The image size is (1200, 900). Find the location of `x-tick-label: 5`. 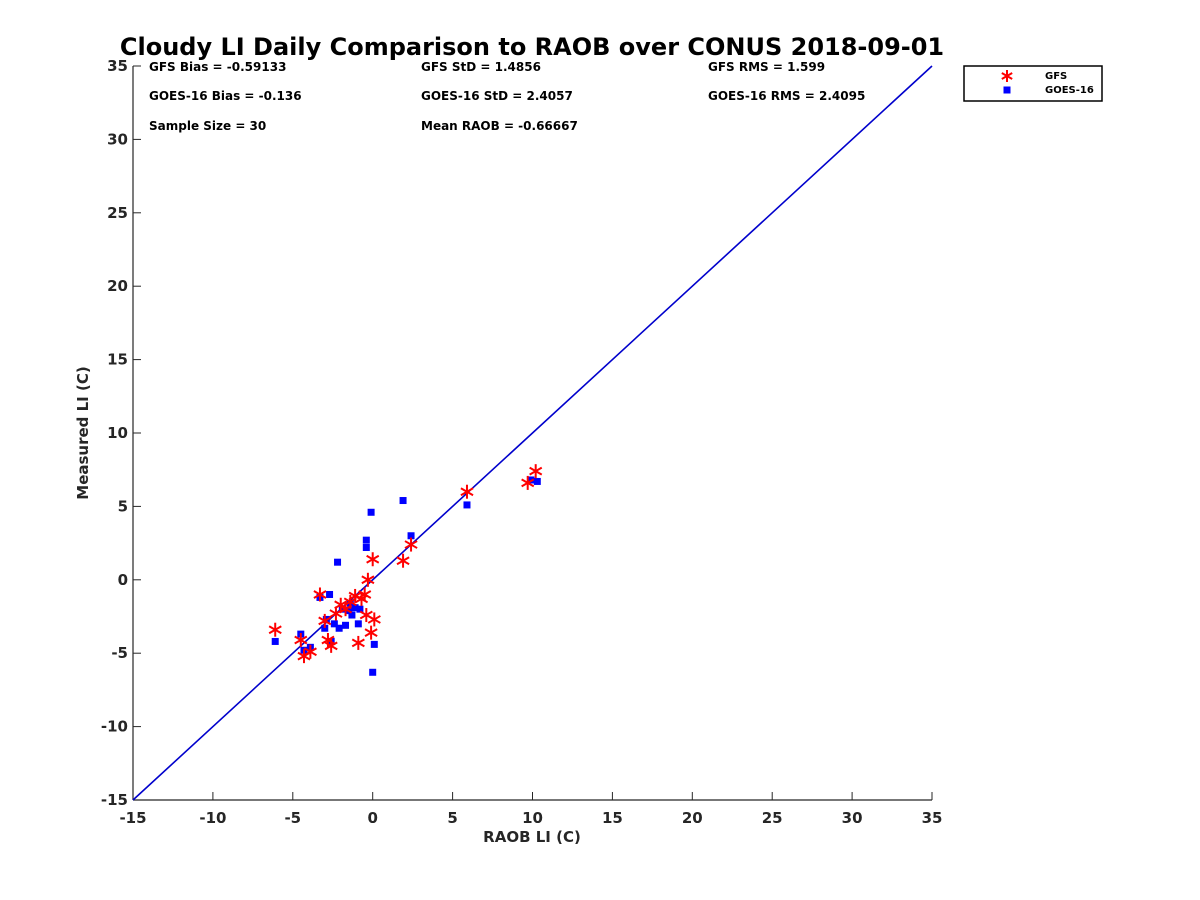

x-tick-label: 5 is located at coordinates (452, 818).